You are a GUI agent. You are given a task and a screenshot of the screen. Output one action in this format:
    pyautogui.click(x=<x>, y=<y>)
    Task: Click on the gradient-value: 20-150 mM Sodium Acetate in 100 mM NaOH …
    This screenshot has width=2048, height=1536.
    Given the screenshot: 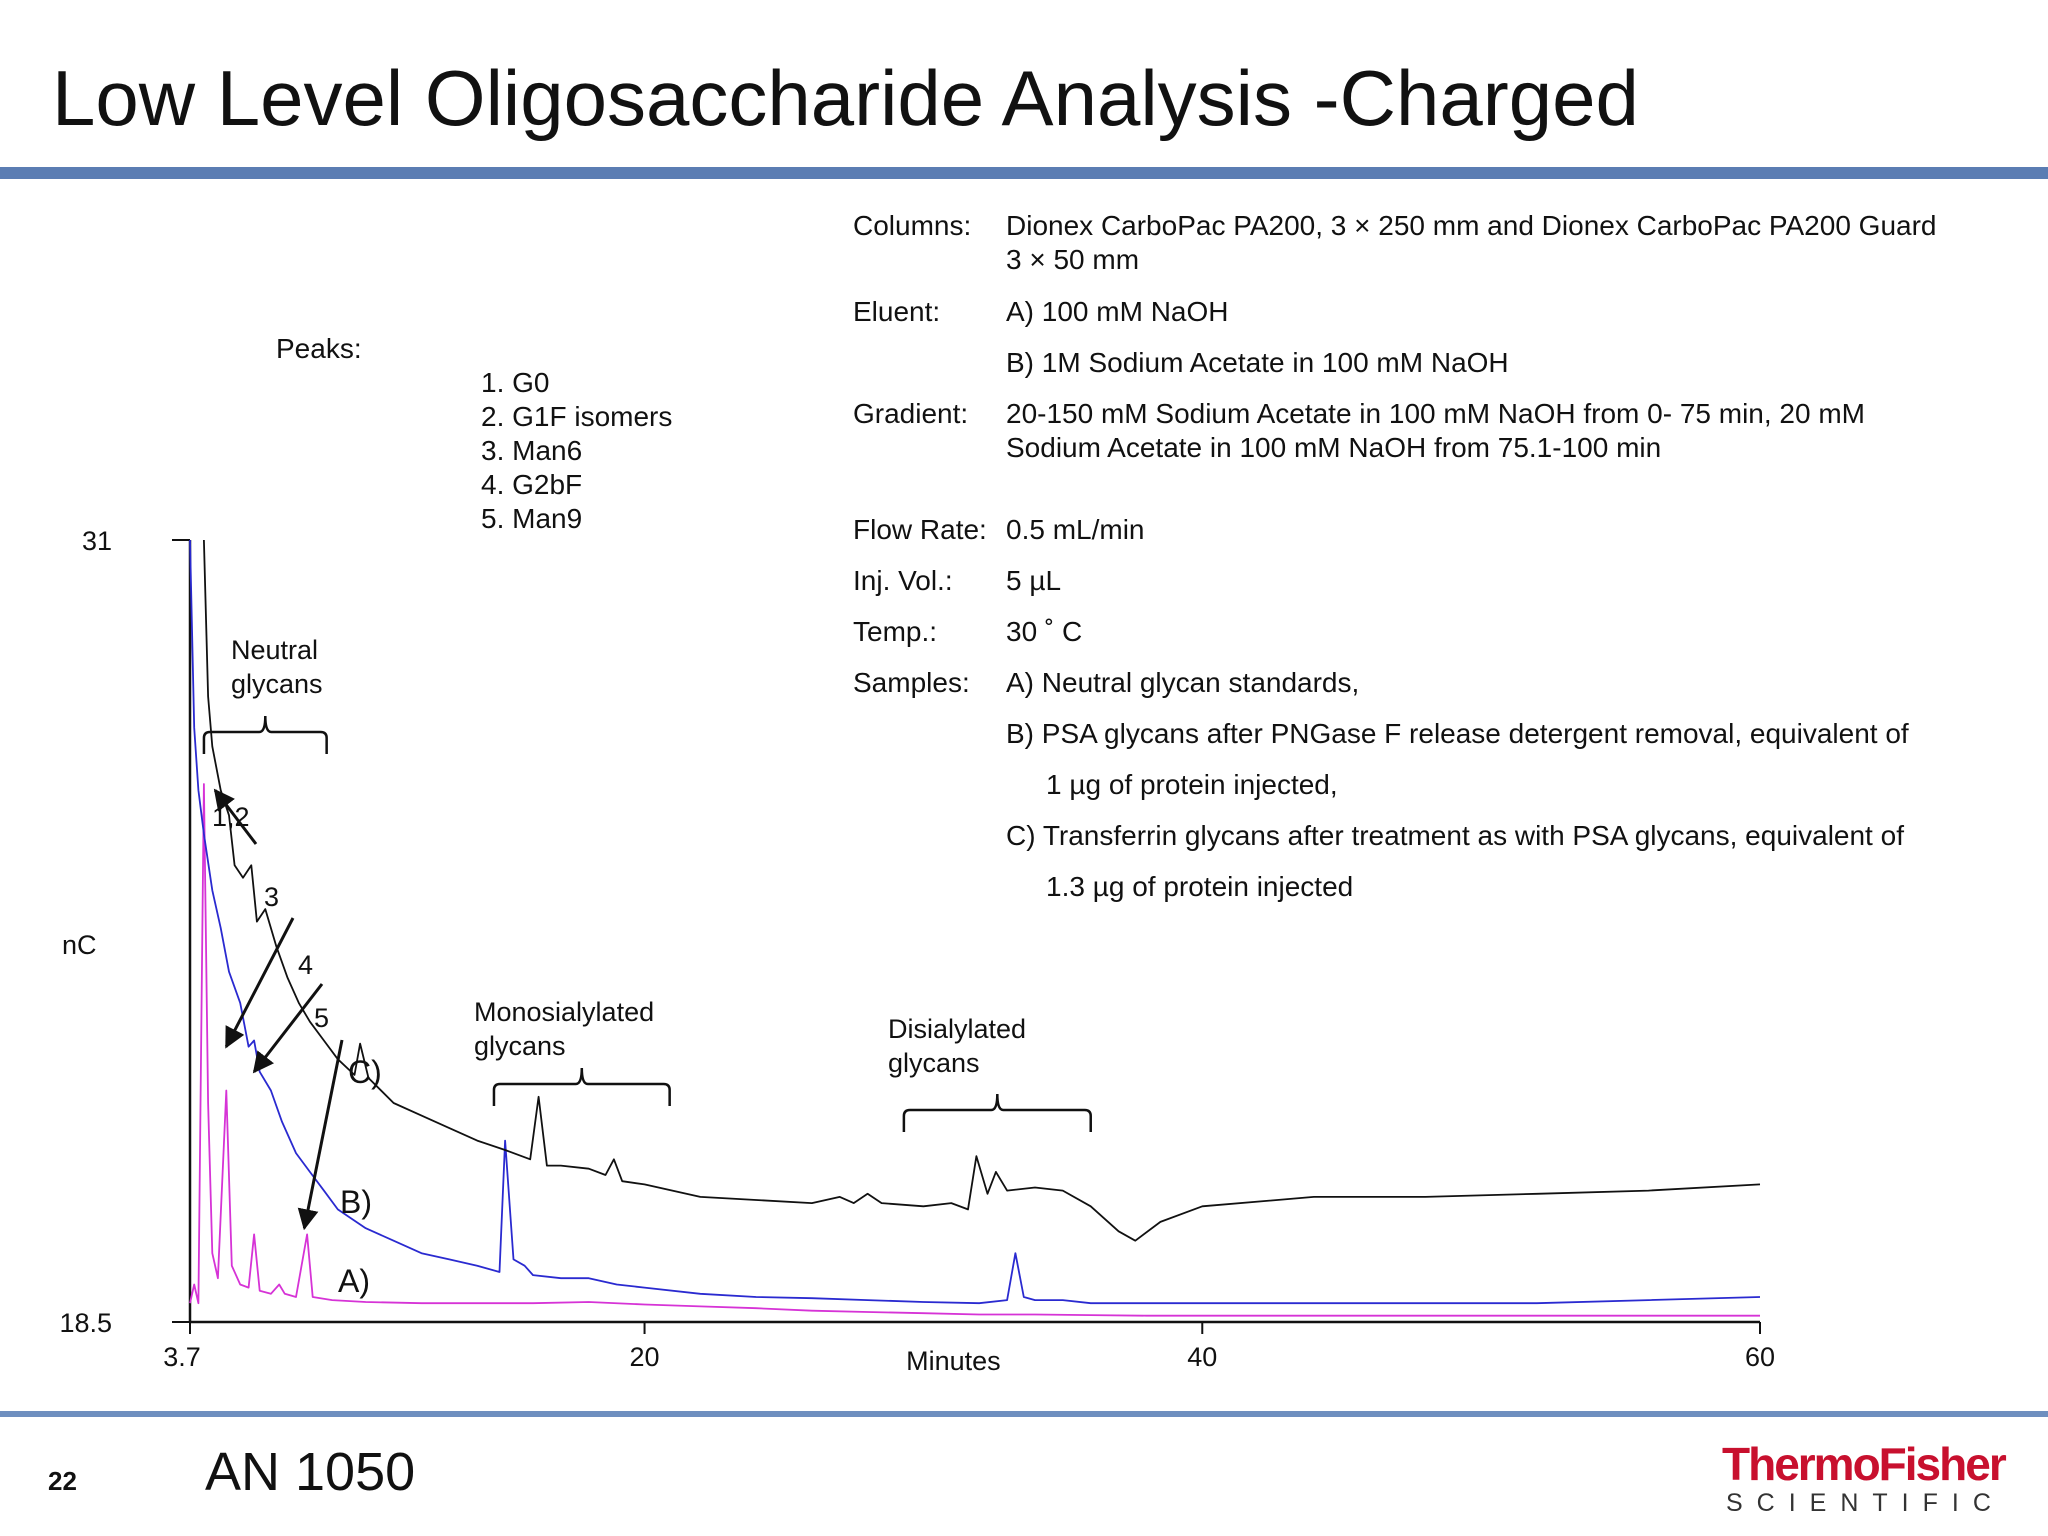 What is the action you would take?
    pyautogui.click(x=1435, y=413)
    